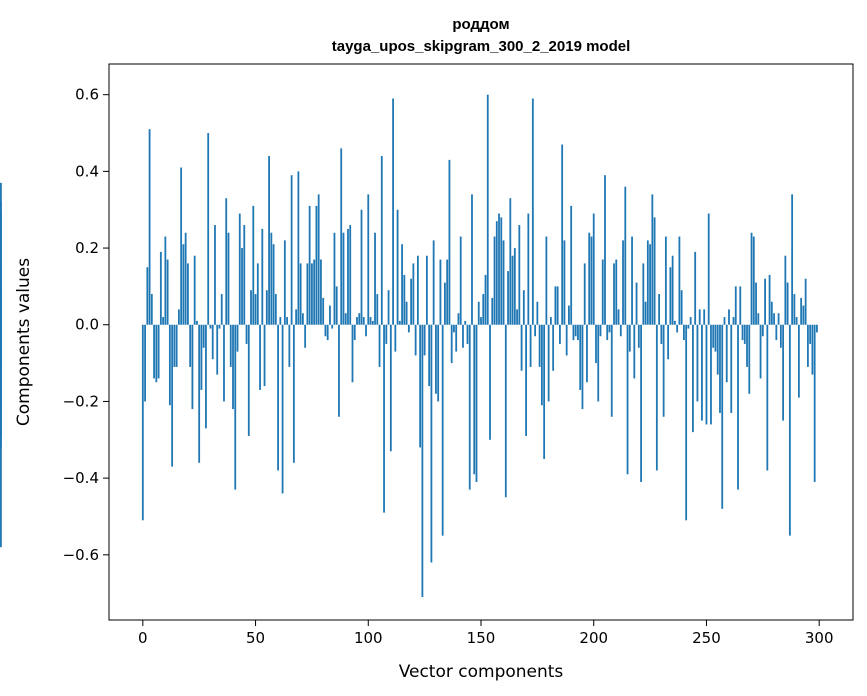 The width and height of the screenshot is (867, 696). I want to click on y-tick-label: 0.2, so click(87, 248).